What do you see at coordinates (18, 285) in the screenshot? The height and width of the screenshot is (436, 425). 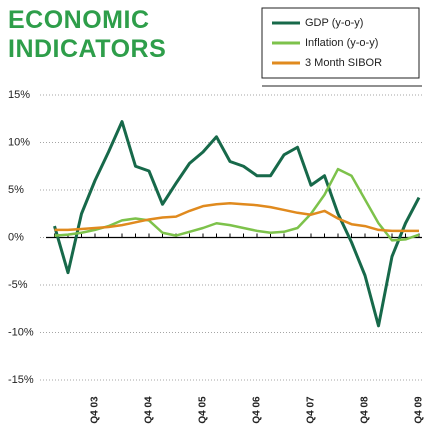 I see `y-tick-label: -5%` at bounding box center [18, 285].